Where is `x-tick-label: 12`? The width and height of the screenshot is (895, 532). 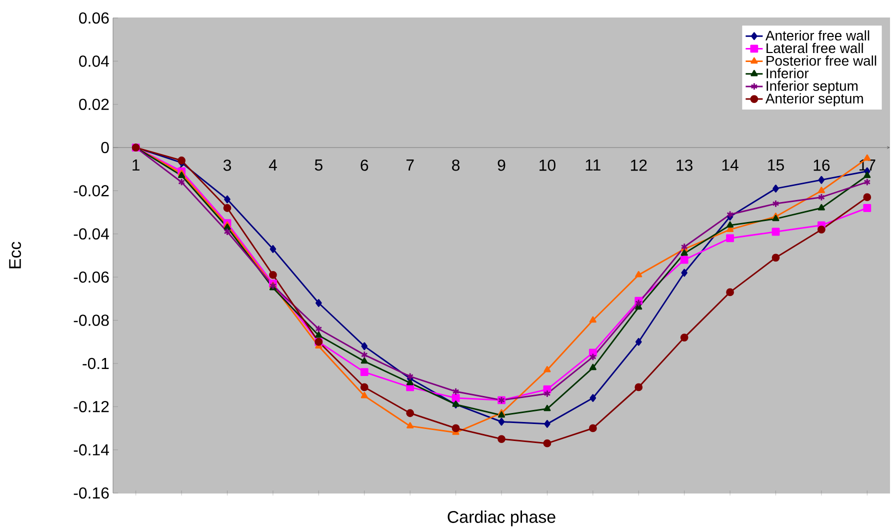 x-tick-label: 12 is located at coordinates (638, 165).